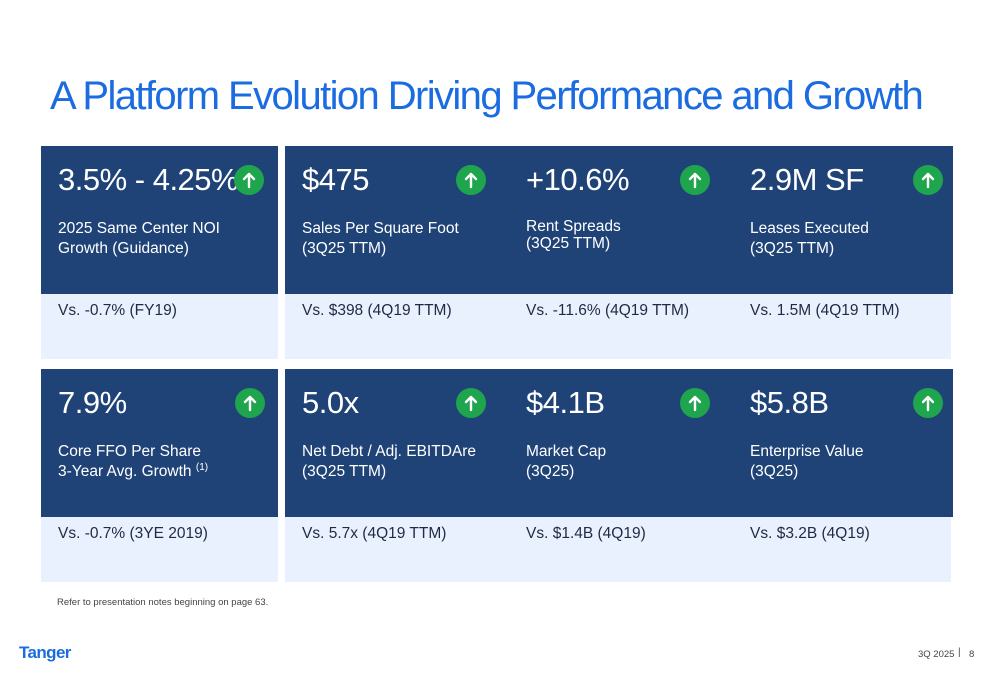  What do you see at coordinates (403, 326) in the screenshot?
I see `card-bottom: Vs. $398 (4Q19 TTM)` at bounding box center [403, 326].